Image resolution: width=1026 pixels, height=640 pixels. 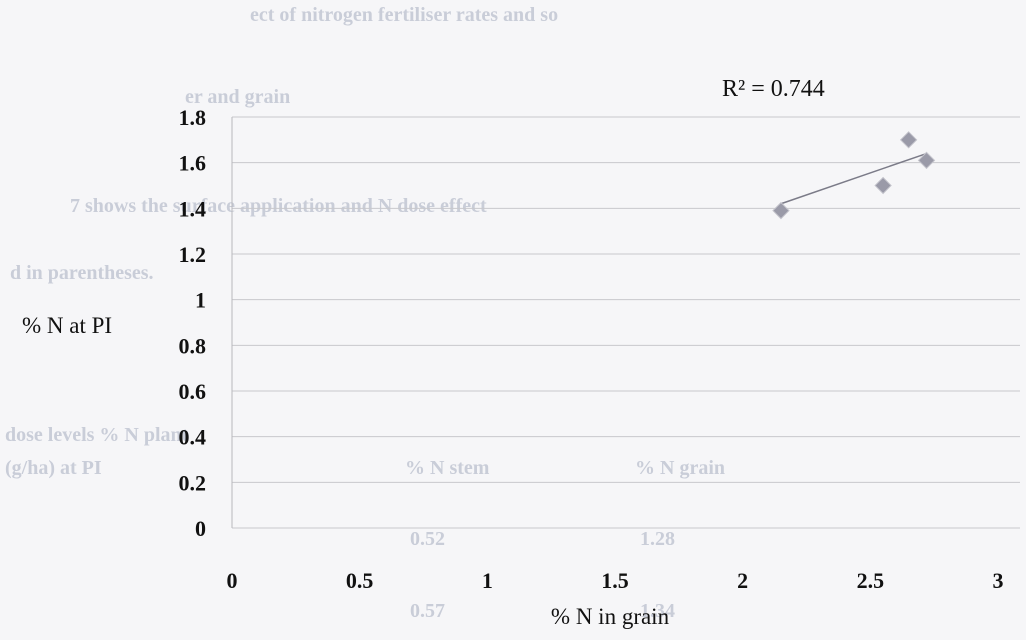 What do you see at coordinates (193, 391) in the screenshot?
I see `y-tick-label: 0.6` at bounding box center [193, 391].